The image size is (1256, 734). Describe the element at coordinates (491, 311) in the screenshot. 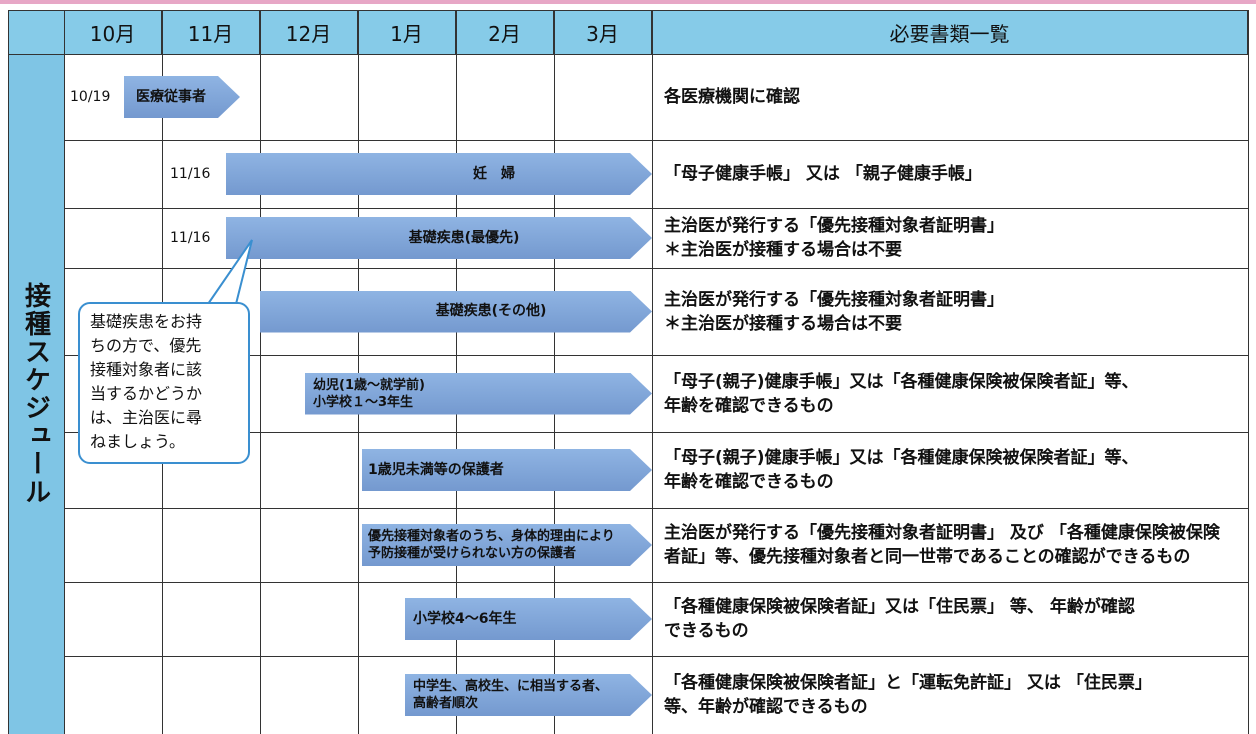

I see `arrow-label: 基礎疾患(その他)` at that location.